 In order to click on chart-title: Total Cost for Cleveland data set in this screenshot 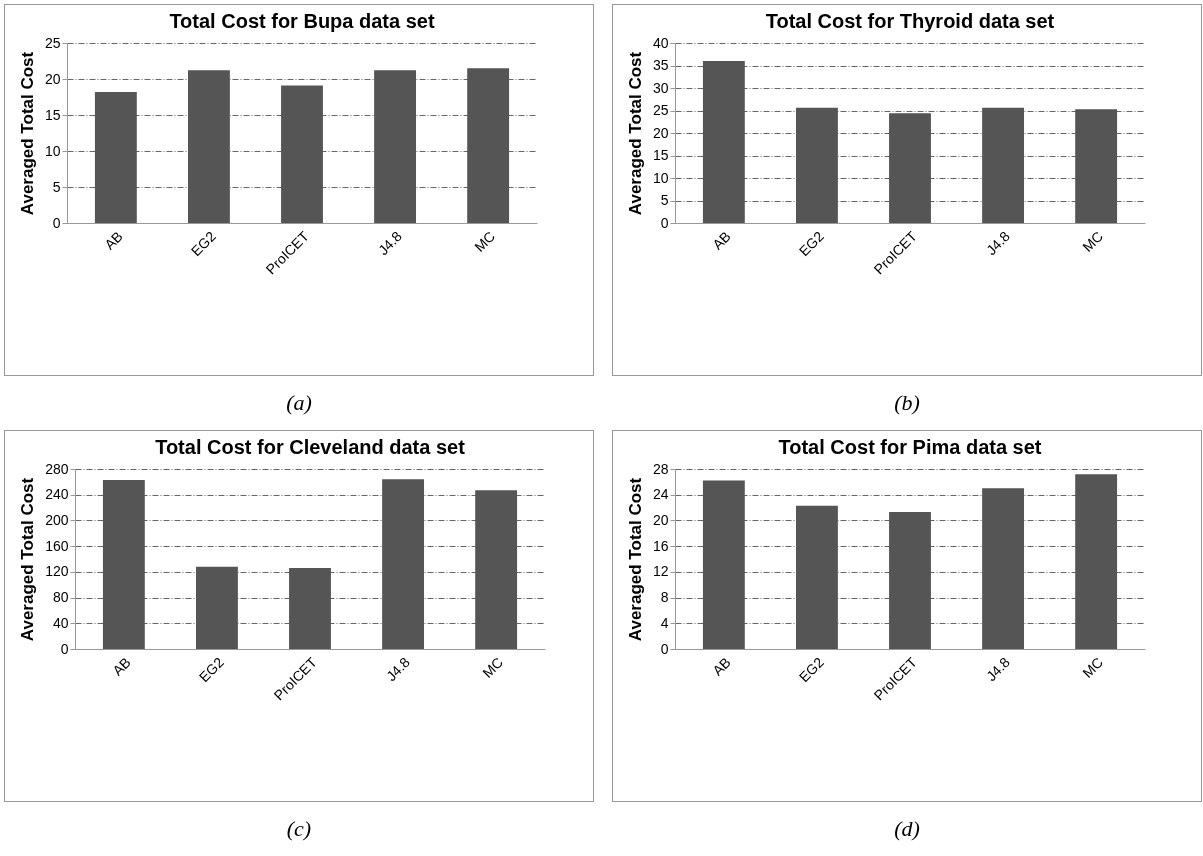, I will do `click(310, 447)`.